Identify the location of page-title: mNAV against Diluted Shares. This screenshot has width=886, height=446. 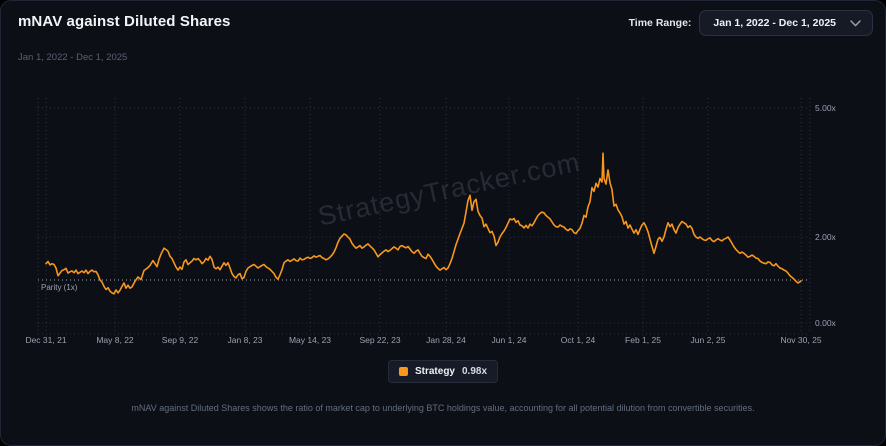
(124, 21).